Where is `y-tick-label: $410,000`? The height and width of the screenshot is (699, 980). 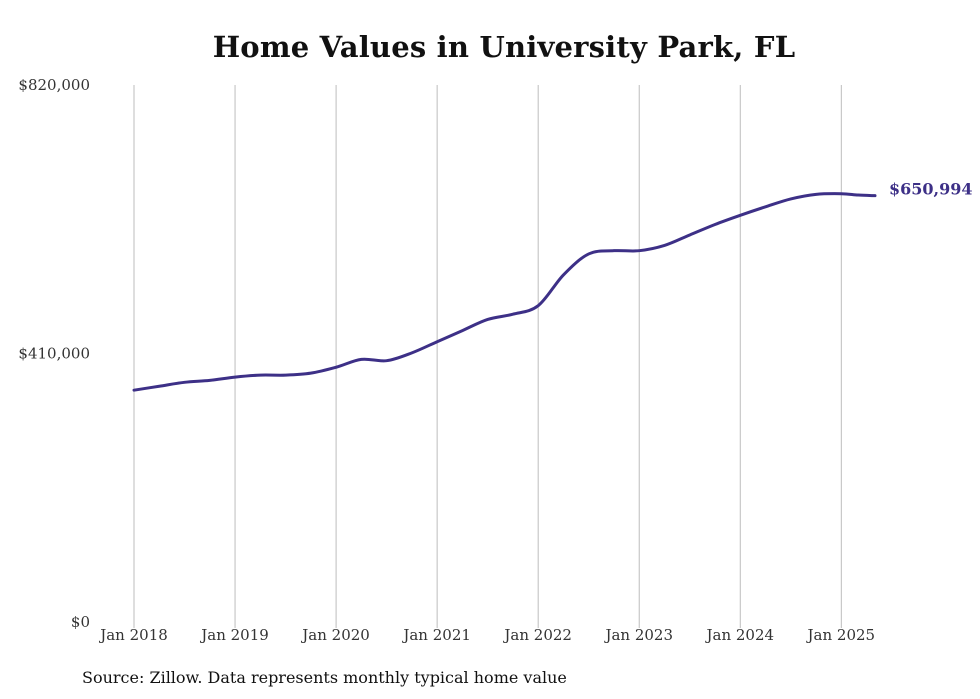
y-tick-label: $410,000 is located at coordinates (54, 354).